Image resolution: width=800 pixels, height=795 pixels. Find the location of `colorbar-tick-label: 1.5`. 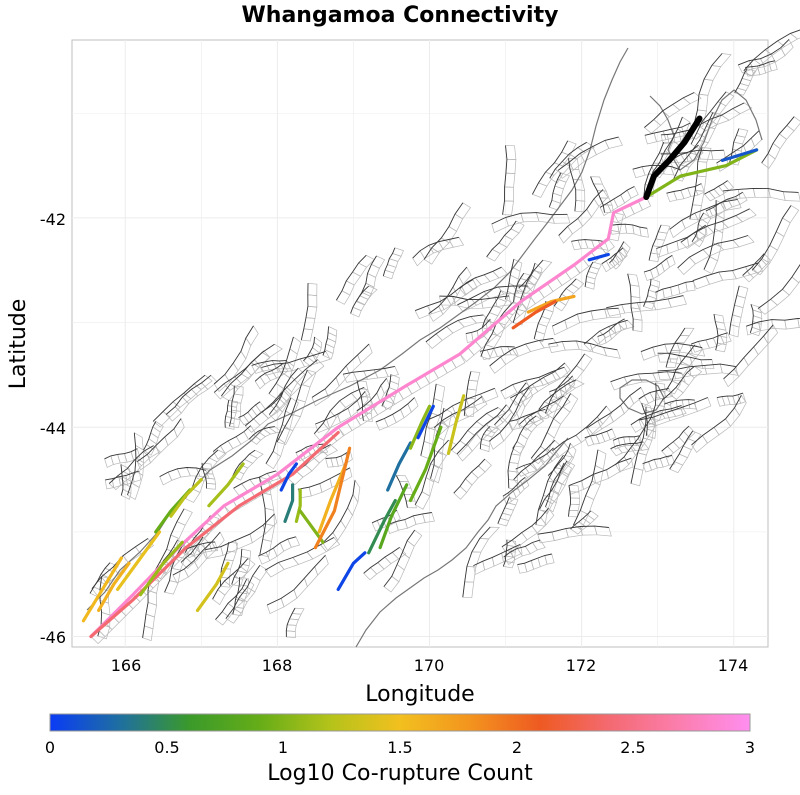

colorbar-tick-label: 1.5 is located at coordinates (399, 747).